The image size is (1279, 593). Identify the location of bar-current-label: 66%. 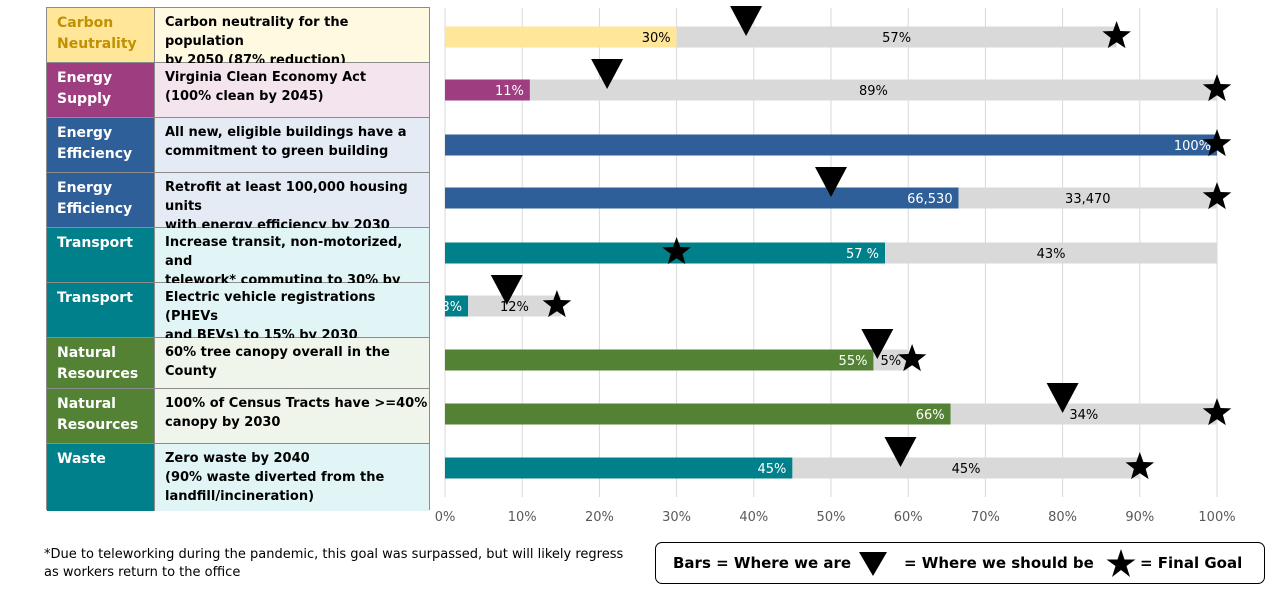
(930, 415).